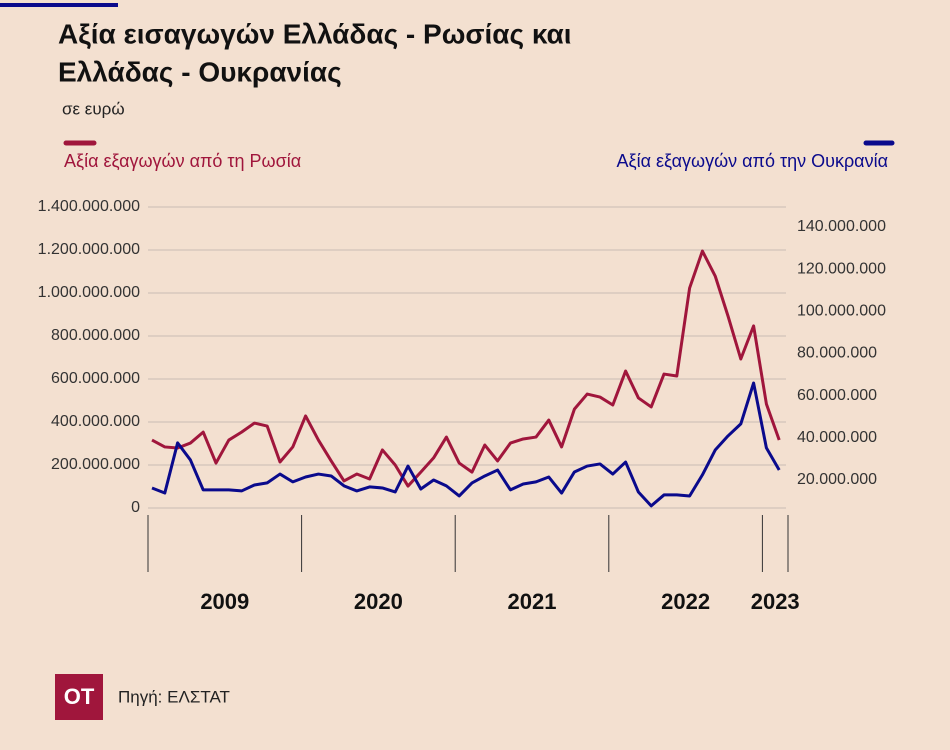 Image resolution: width=950 pixels, height=750 pixels. Describe the element at coordinates (95, 421) in the screenshot. I see `y-tick-label: 400.000.000` at that location.